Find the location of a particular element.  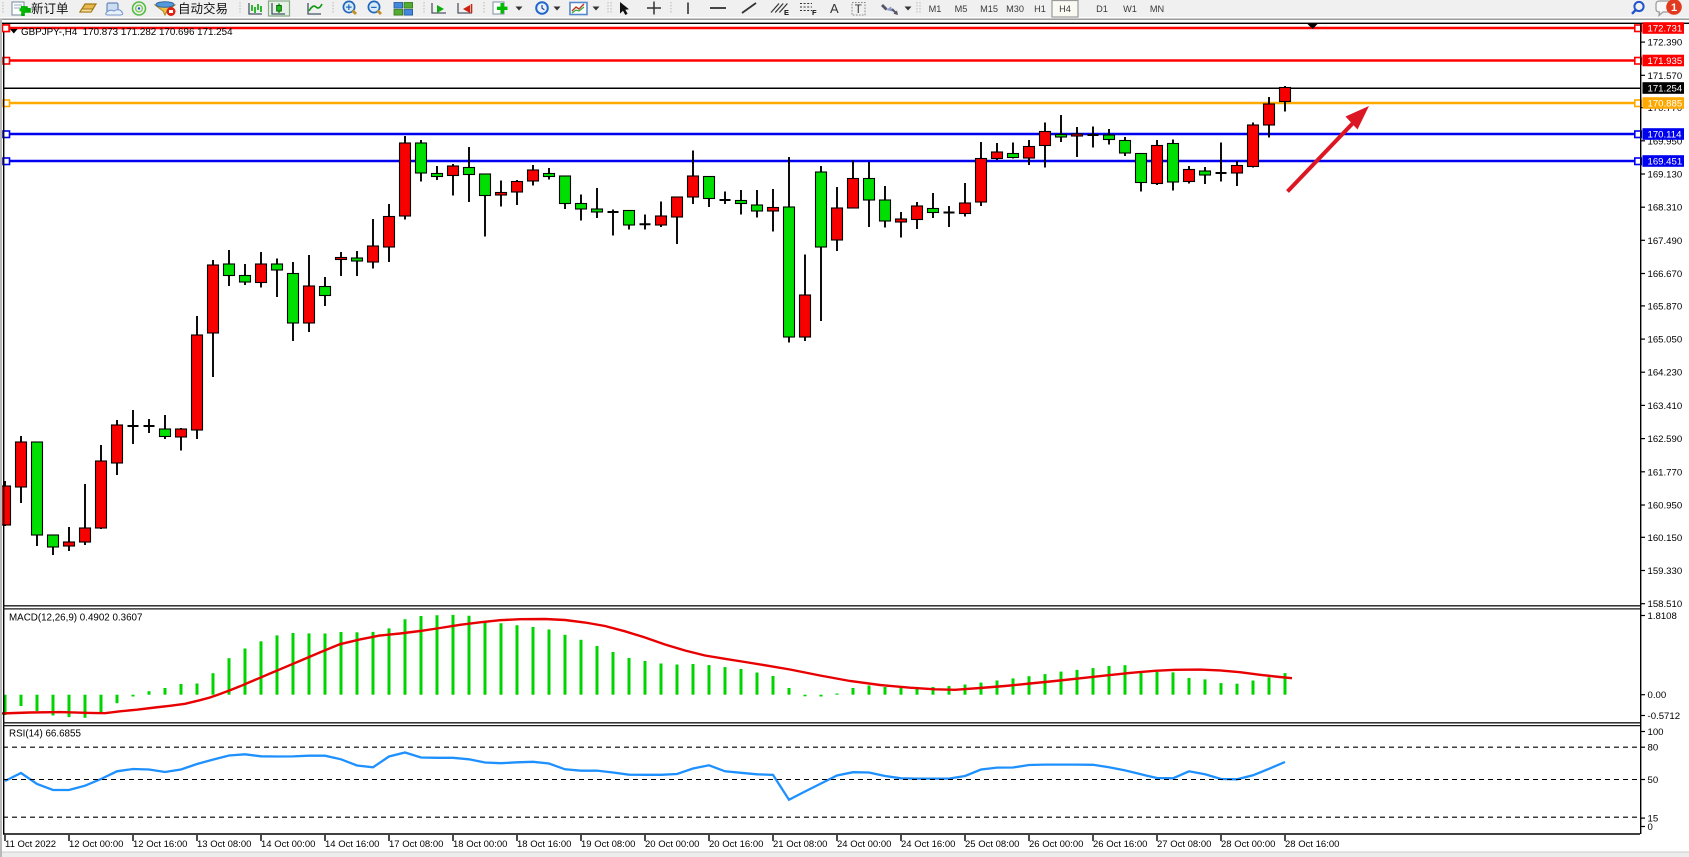

svg-text: W1 is located at coordinates (1130, 9).